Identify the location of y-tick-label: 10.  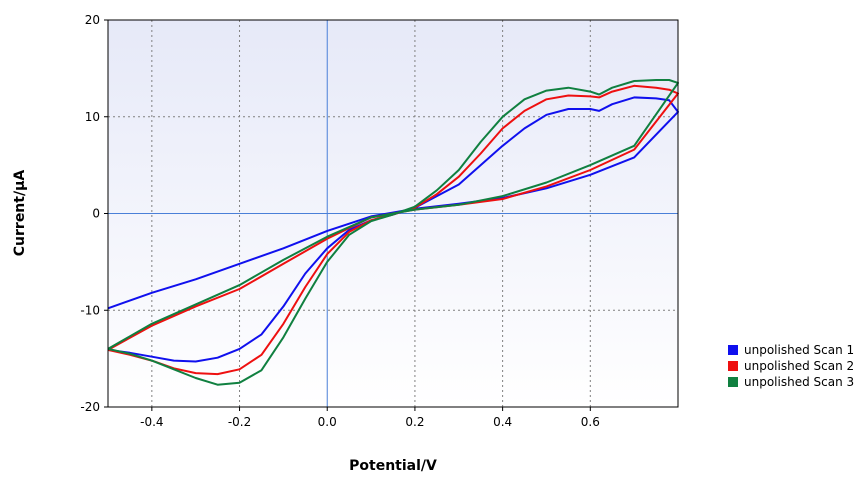
(92, 117).